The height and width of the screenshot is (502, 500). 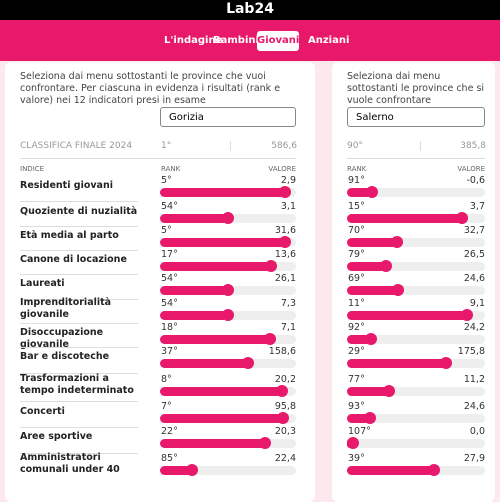 What do you see at coordinates (356, 379) in the screenshot?
I see `rank-label: 77°` at bounding box center [356, 379].